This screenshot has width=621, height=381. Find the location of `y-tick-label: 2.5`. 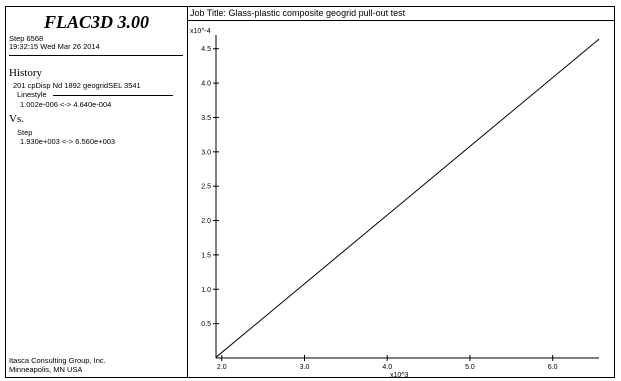

y-tick-label: 2.5 is located at coordinates (206, 187).